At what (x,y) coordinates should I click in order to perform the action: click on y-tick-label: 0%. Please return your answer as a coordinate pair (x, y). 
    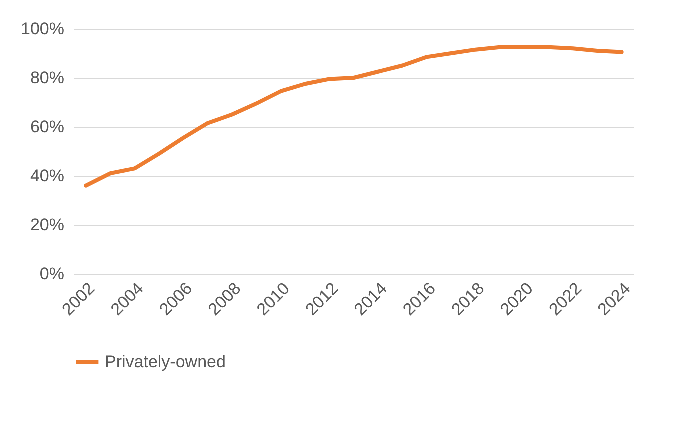
    Looking at the image, I should click on (52, 274).